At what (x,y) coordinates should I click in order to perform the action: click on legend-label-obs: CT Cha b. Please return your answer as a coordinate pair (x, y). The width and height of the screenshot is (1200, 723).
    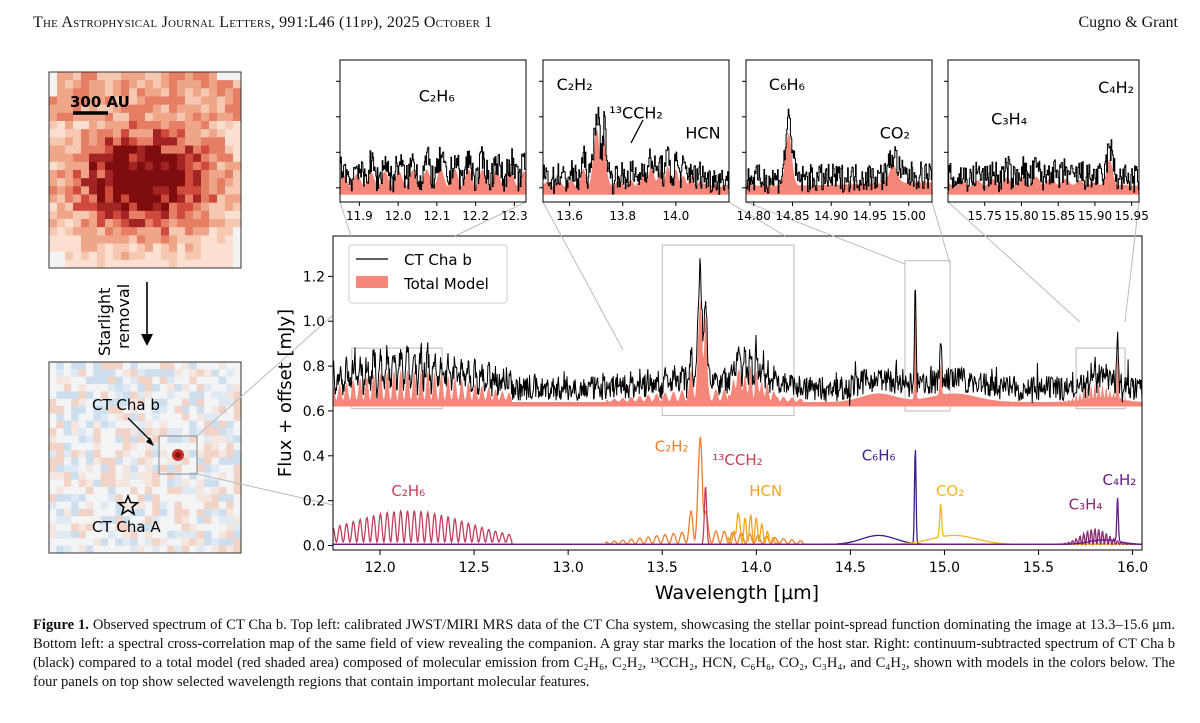
    Looking at the image, I should click on (438, 260).